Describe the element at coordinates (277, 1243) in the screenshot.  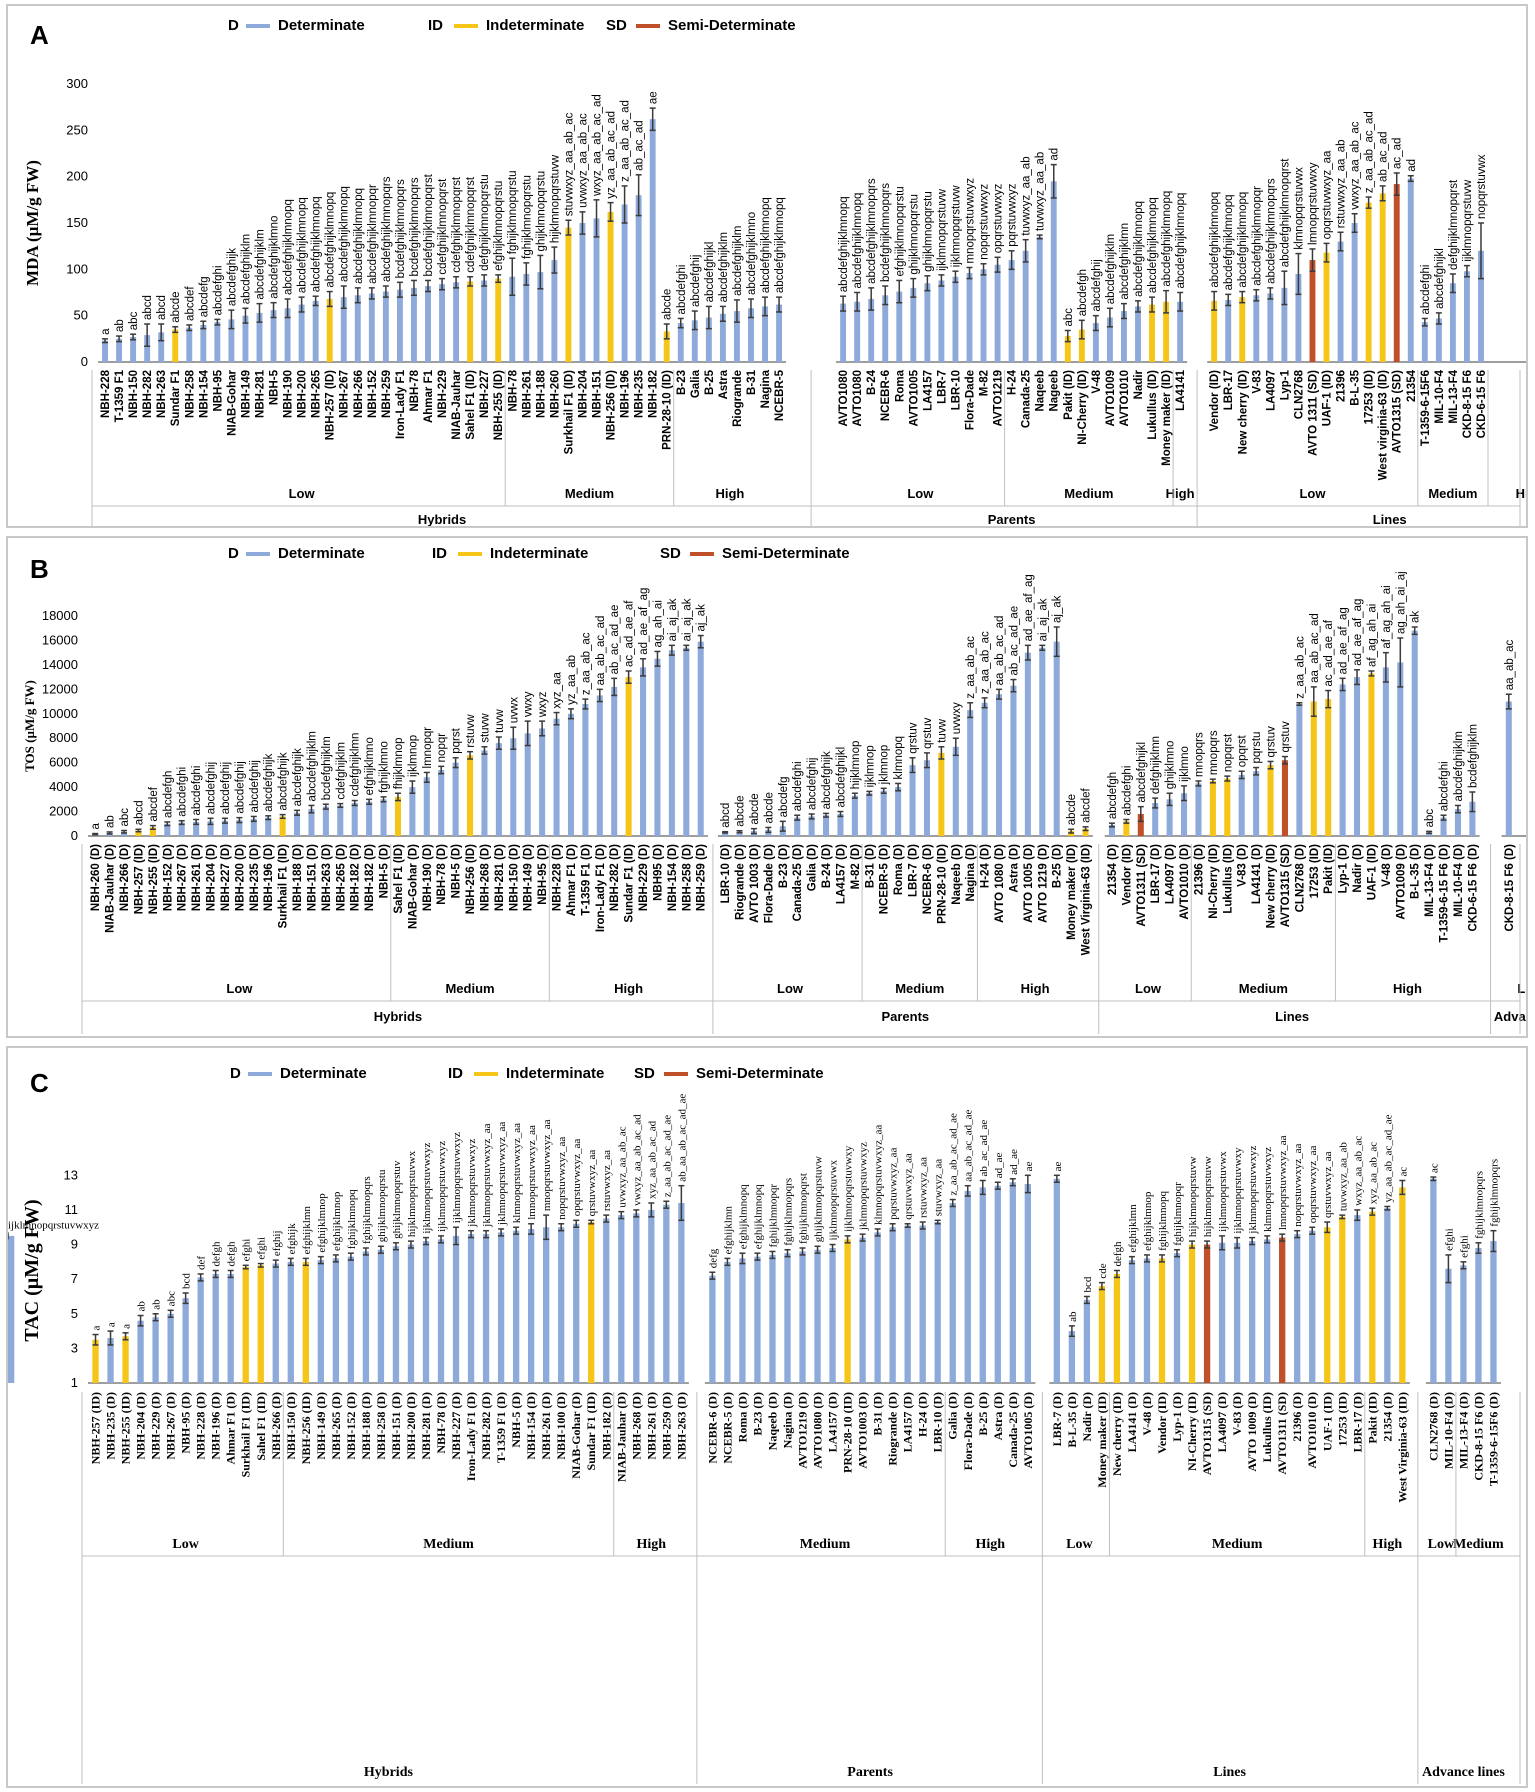
I see `significance-label: efghij` at that location.